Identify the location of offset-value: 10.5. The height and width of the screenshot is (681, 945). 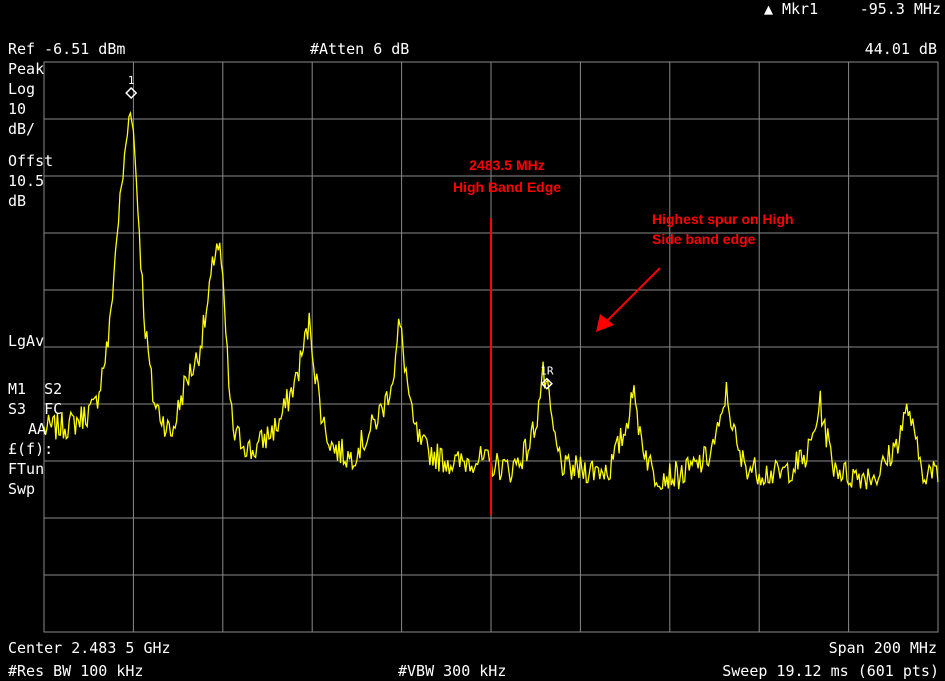
(26, 181).